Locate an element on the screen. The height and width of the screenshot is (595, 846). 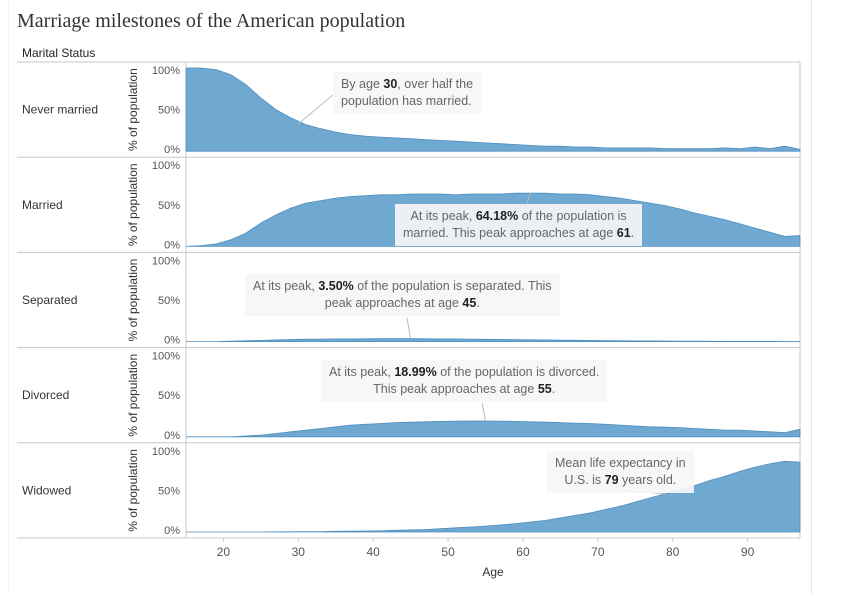
annotation-bold: 18.99% is located at coordinates (415, 372).